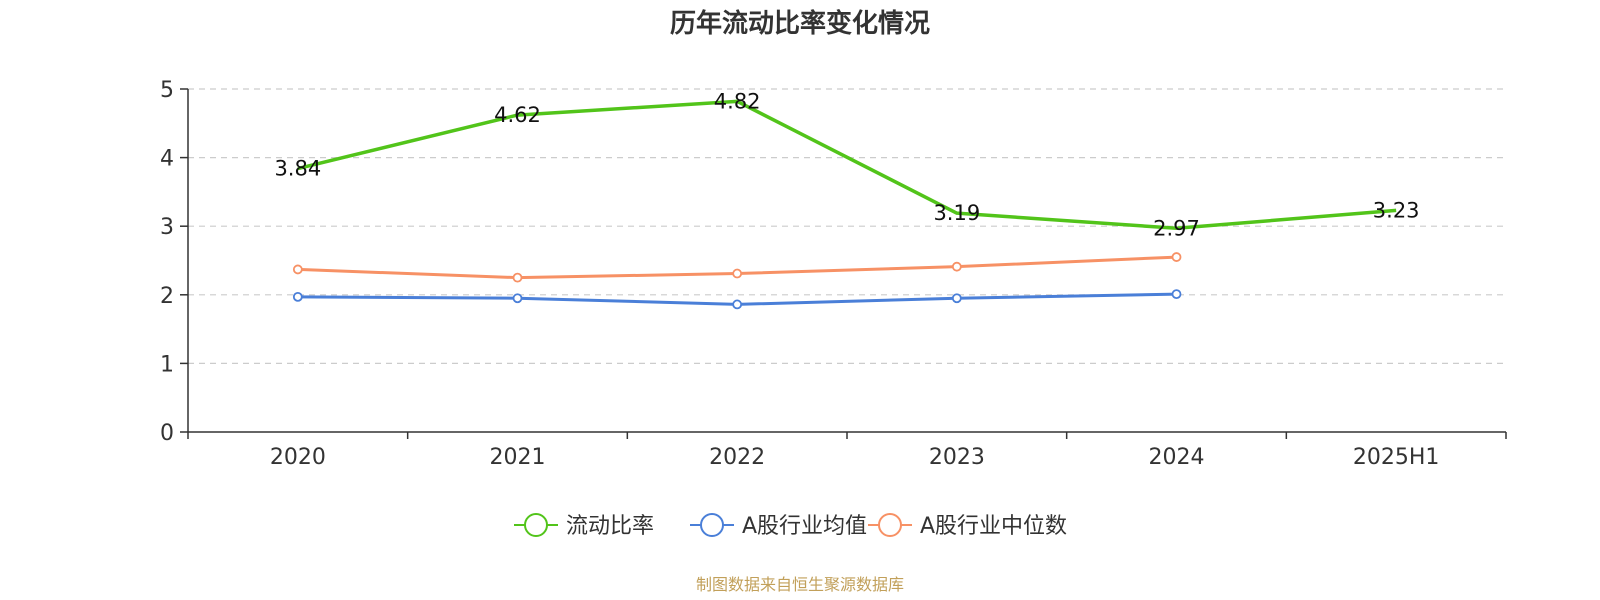 The image size is (1600, 600). Describe the element at coordinates (167, 364) in the screenshot. I see `y-tick-label: 1` at that location.